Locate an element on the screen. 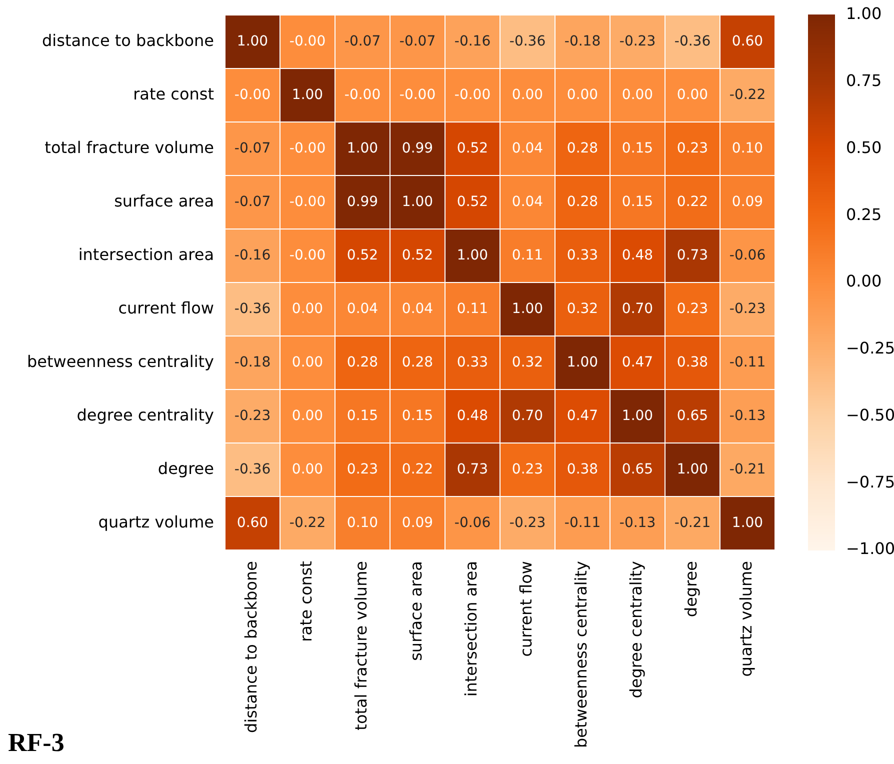 Image resolution: width=894 pixels, height=764 pixels. data-label: 0.22 is located at coordinates (418, 469).